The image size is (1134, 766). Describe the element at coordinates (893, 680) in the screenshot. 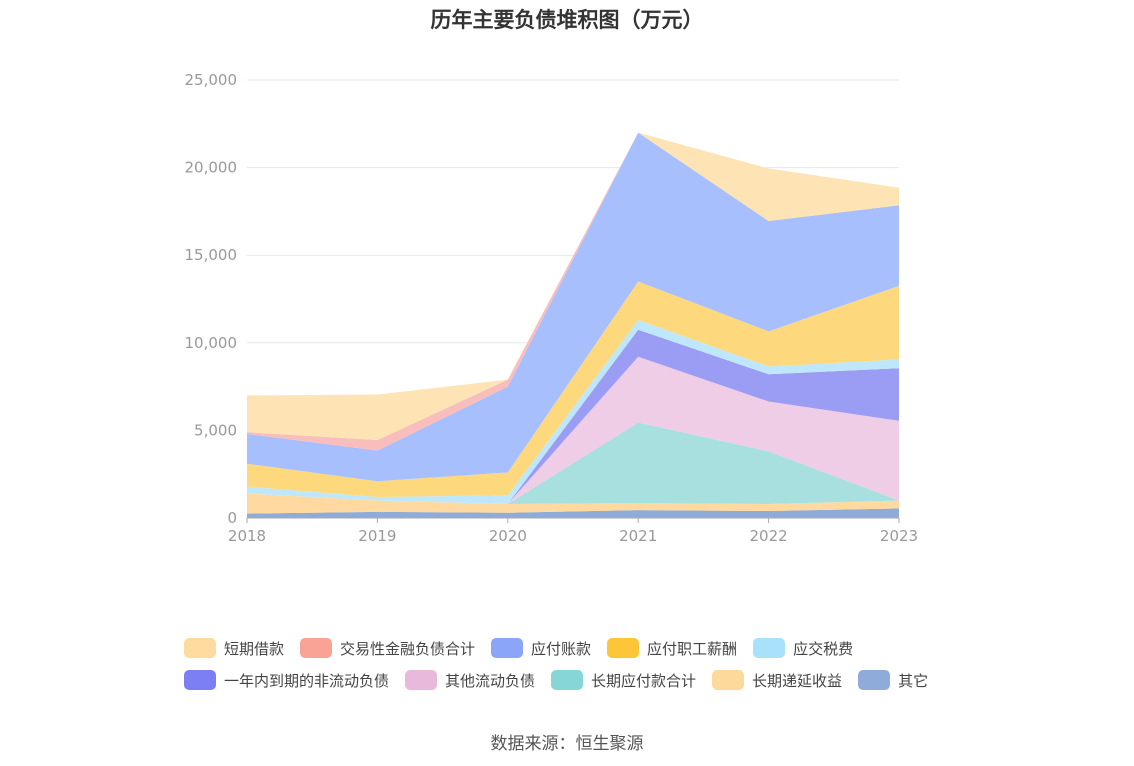

I see `legend-item: 其它` at that location.